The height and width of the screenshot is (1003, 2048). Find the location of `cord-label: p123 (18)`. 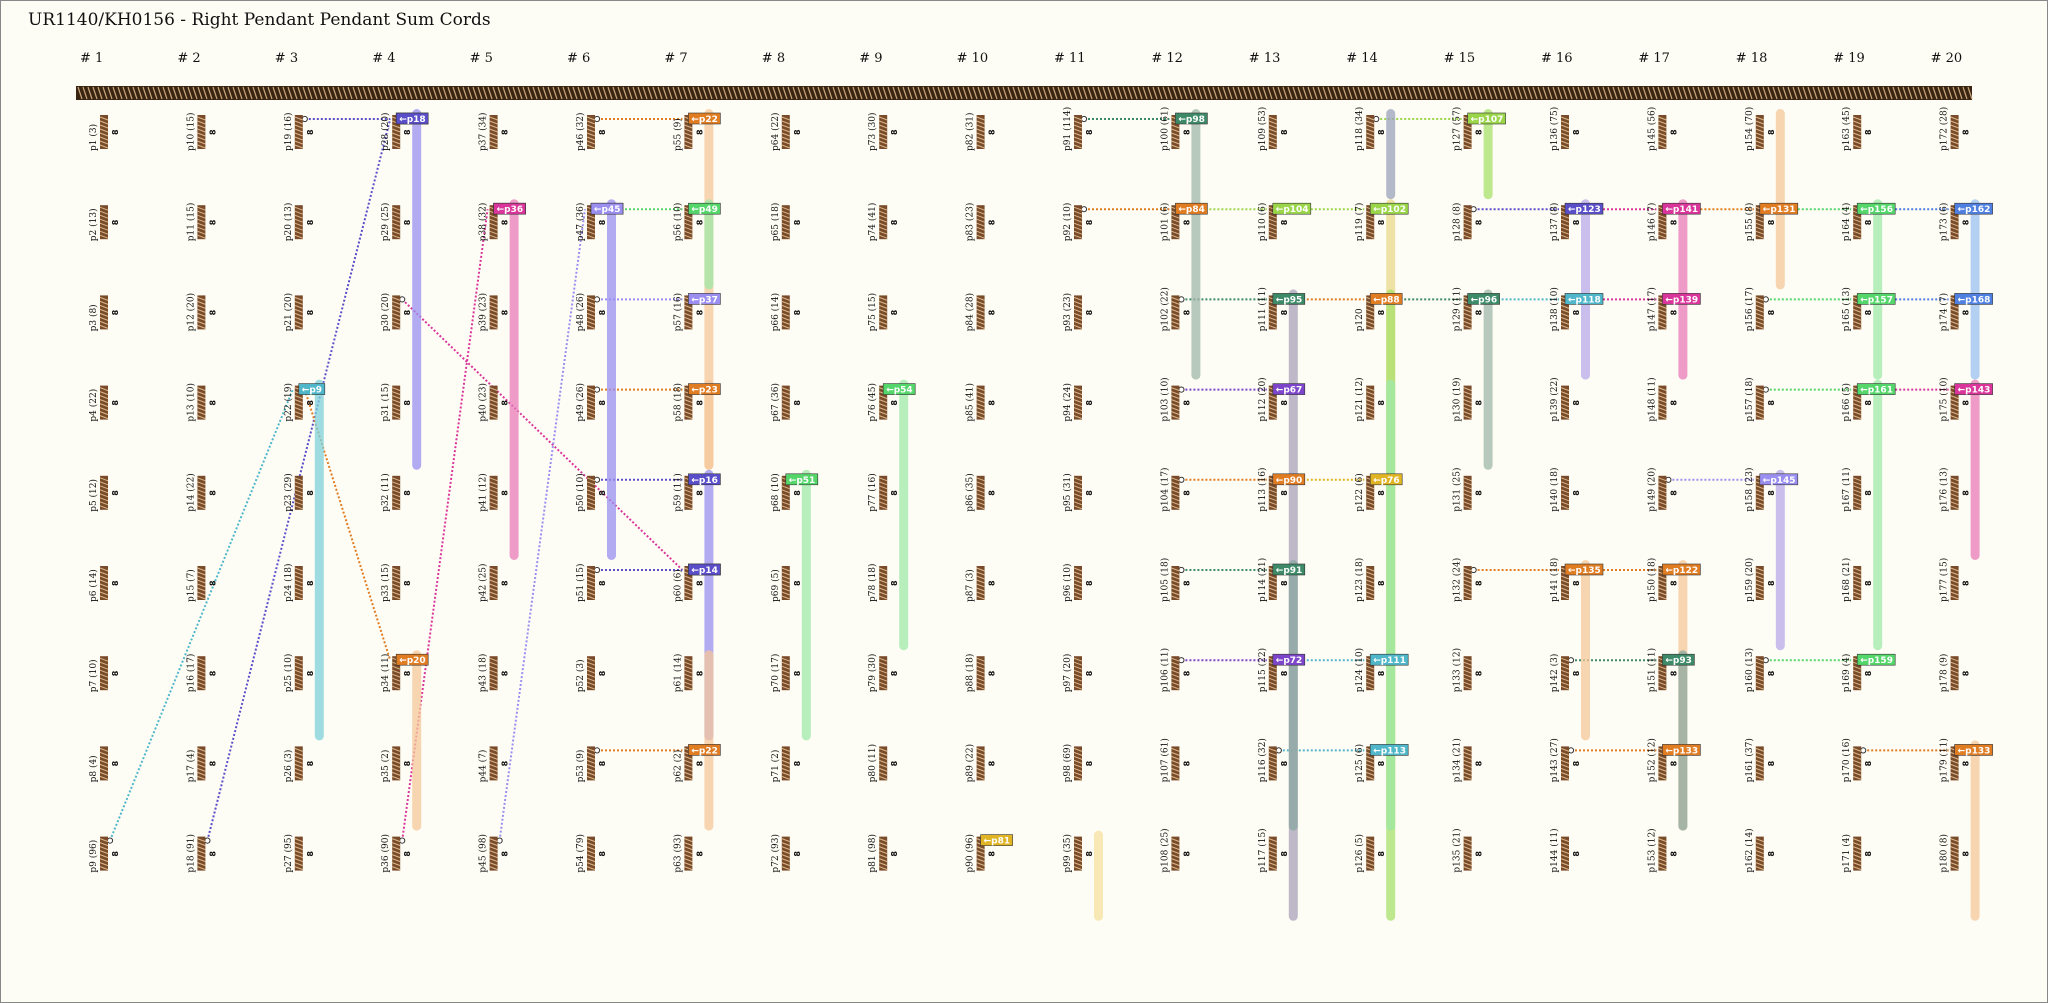

cord-label: p123 (18) is located at coordinates (1359, 580).